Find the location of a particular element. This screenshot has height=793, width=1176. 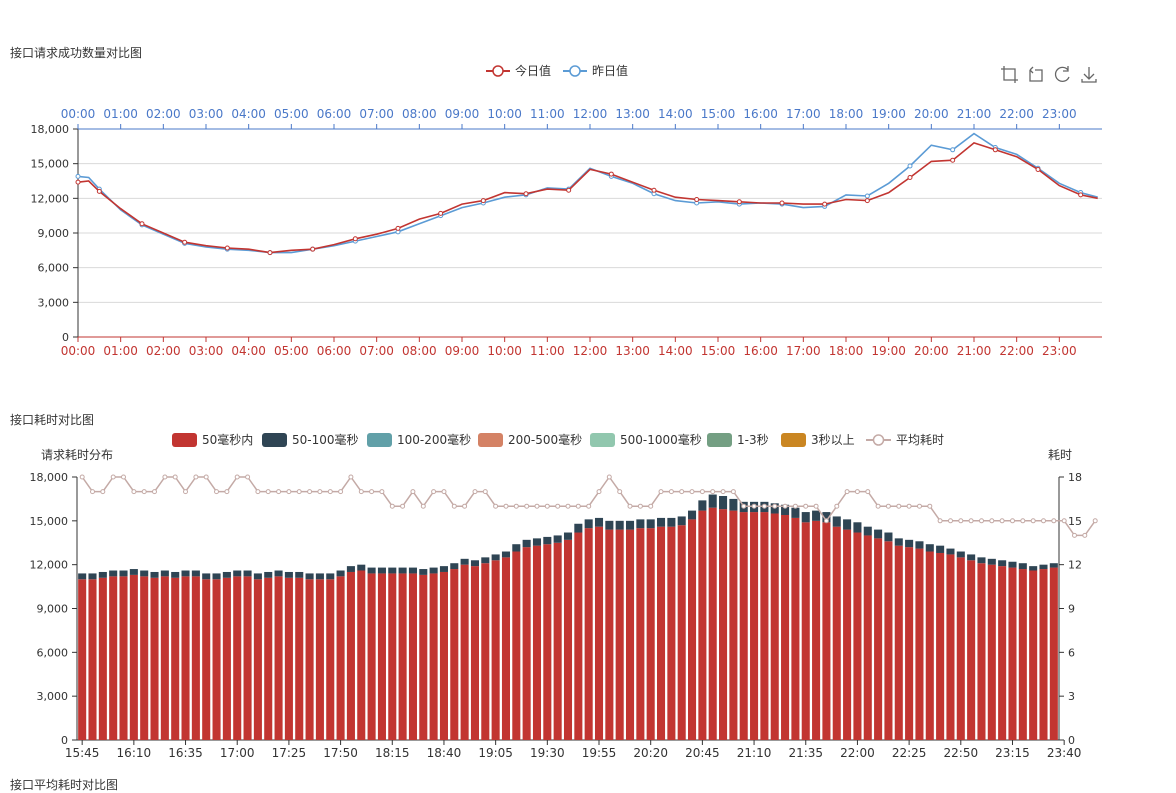

legend-label: 500-1000毫秒 is located at coordinates (661, 439).